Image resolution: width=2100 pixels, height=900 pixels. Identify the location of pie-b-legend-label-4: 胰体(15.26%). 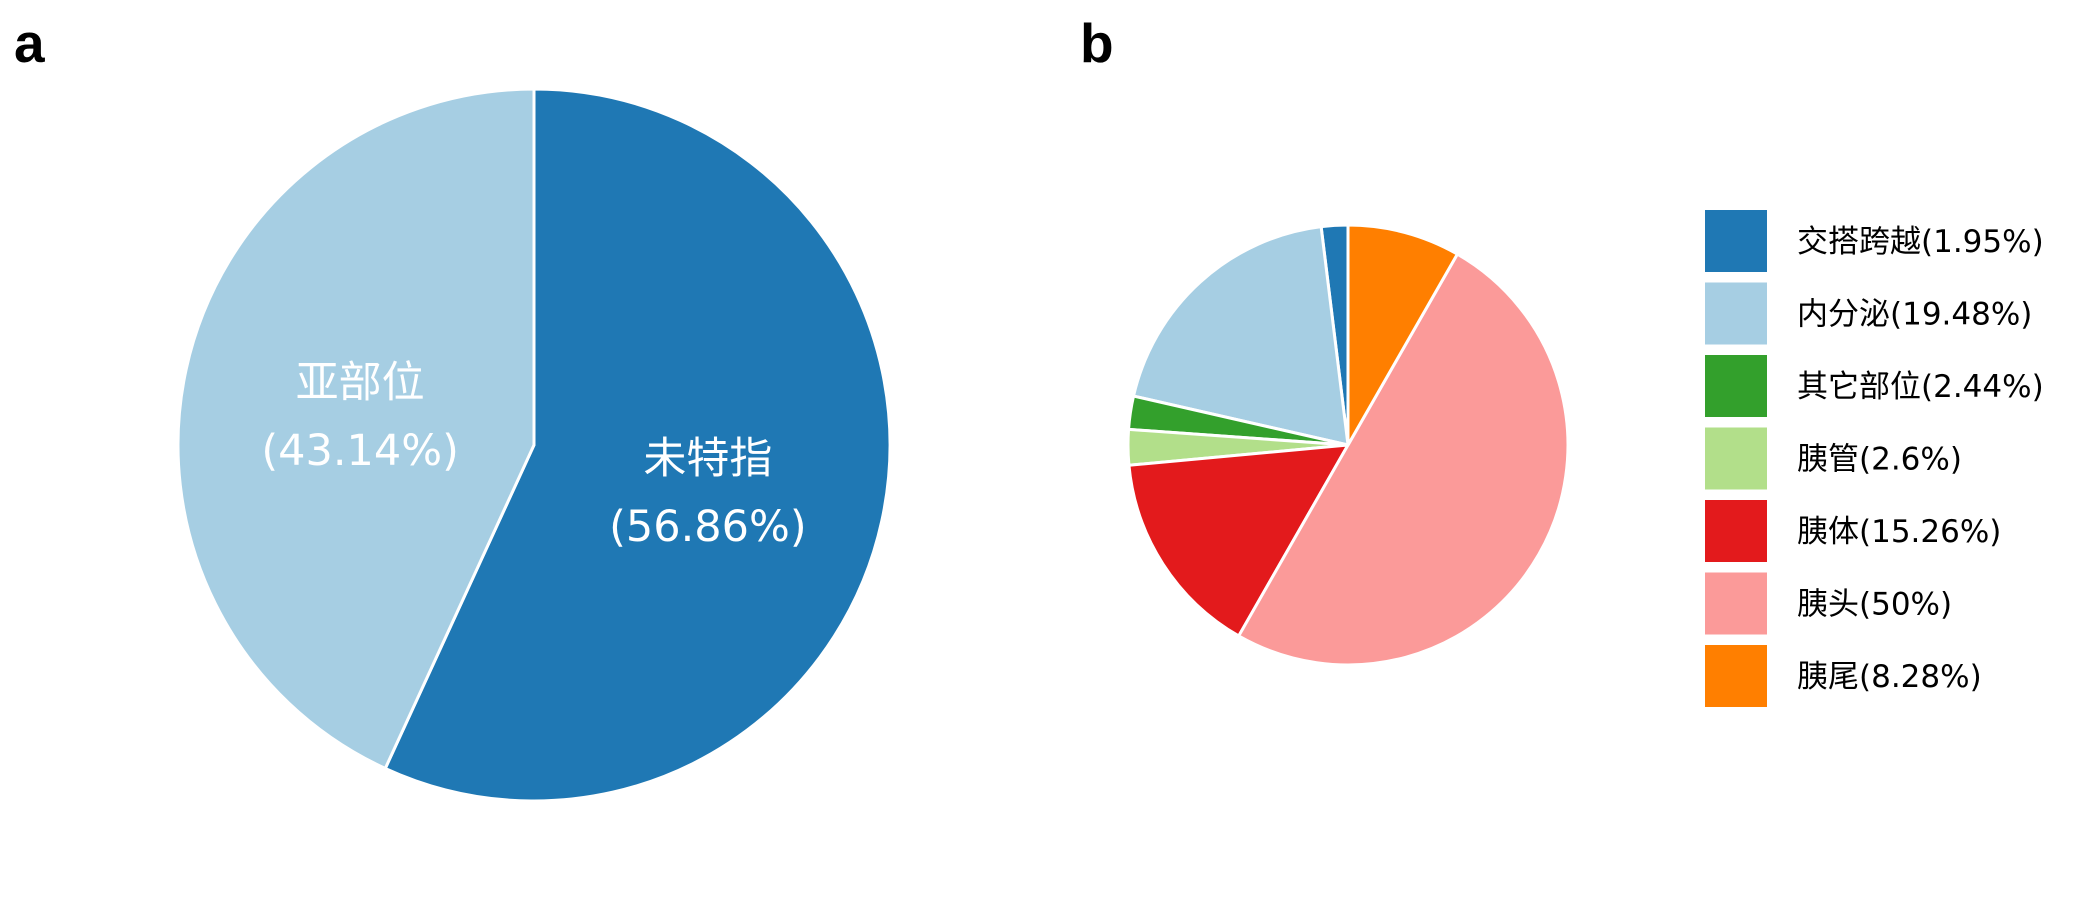
(1899, 532).